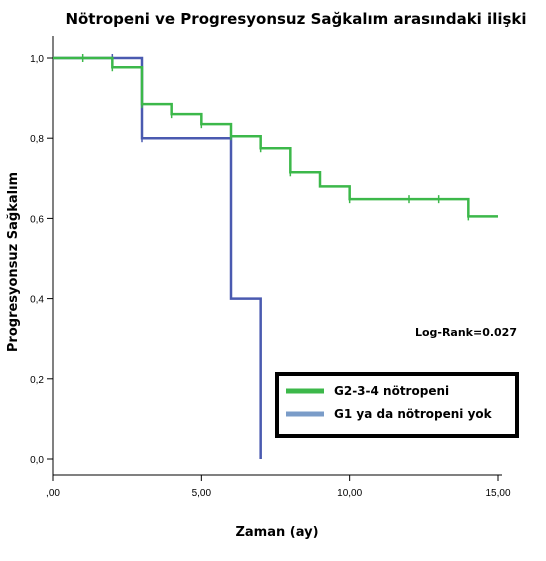 The width and height of the screenshot is (546, 561). What do you see at coordinates (413, 414) in the screenshot?
I see `legend-label-g1: G1 ya da nötropeni yok` at bounding box center [413, 414].